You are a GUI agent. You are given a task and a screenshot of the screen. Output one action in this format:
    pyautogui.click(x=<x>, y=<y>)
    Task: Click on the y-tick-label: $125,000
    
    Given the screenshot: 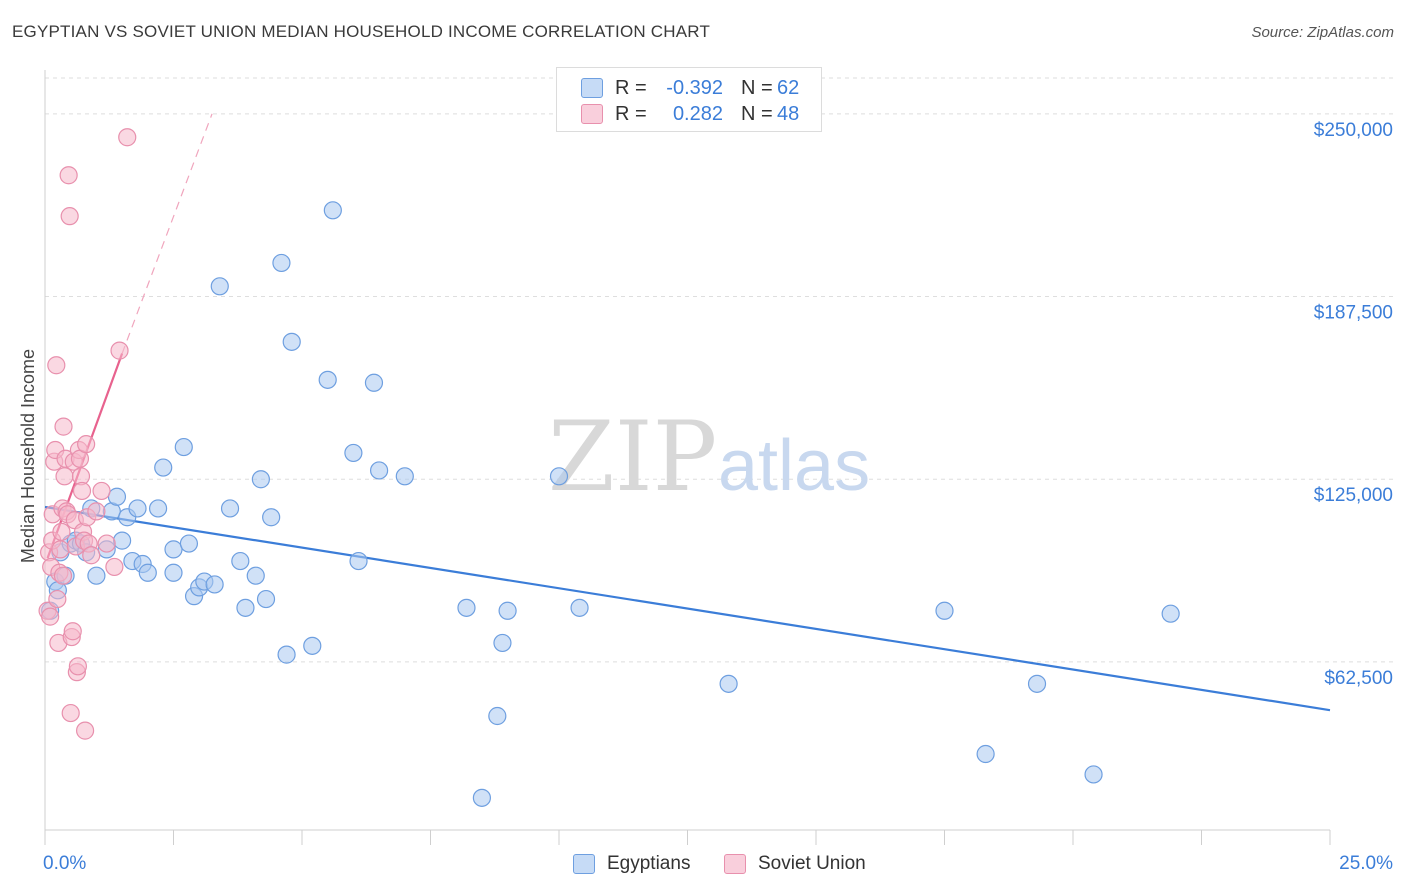 What is the action you would take?
    pyautogui.click(x=1353, y=495)
    